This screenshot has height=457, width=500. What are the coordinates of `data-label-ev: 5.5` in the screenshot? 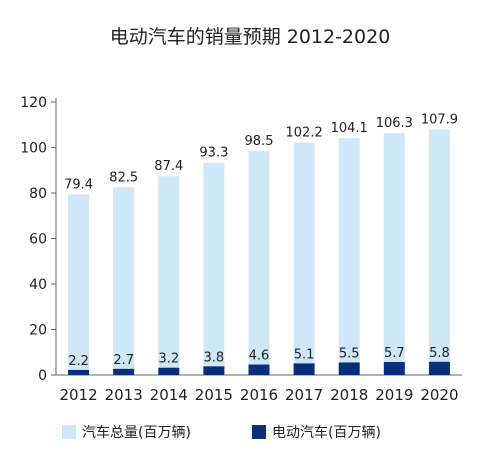 It's located at (349, 353).